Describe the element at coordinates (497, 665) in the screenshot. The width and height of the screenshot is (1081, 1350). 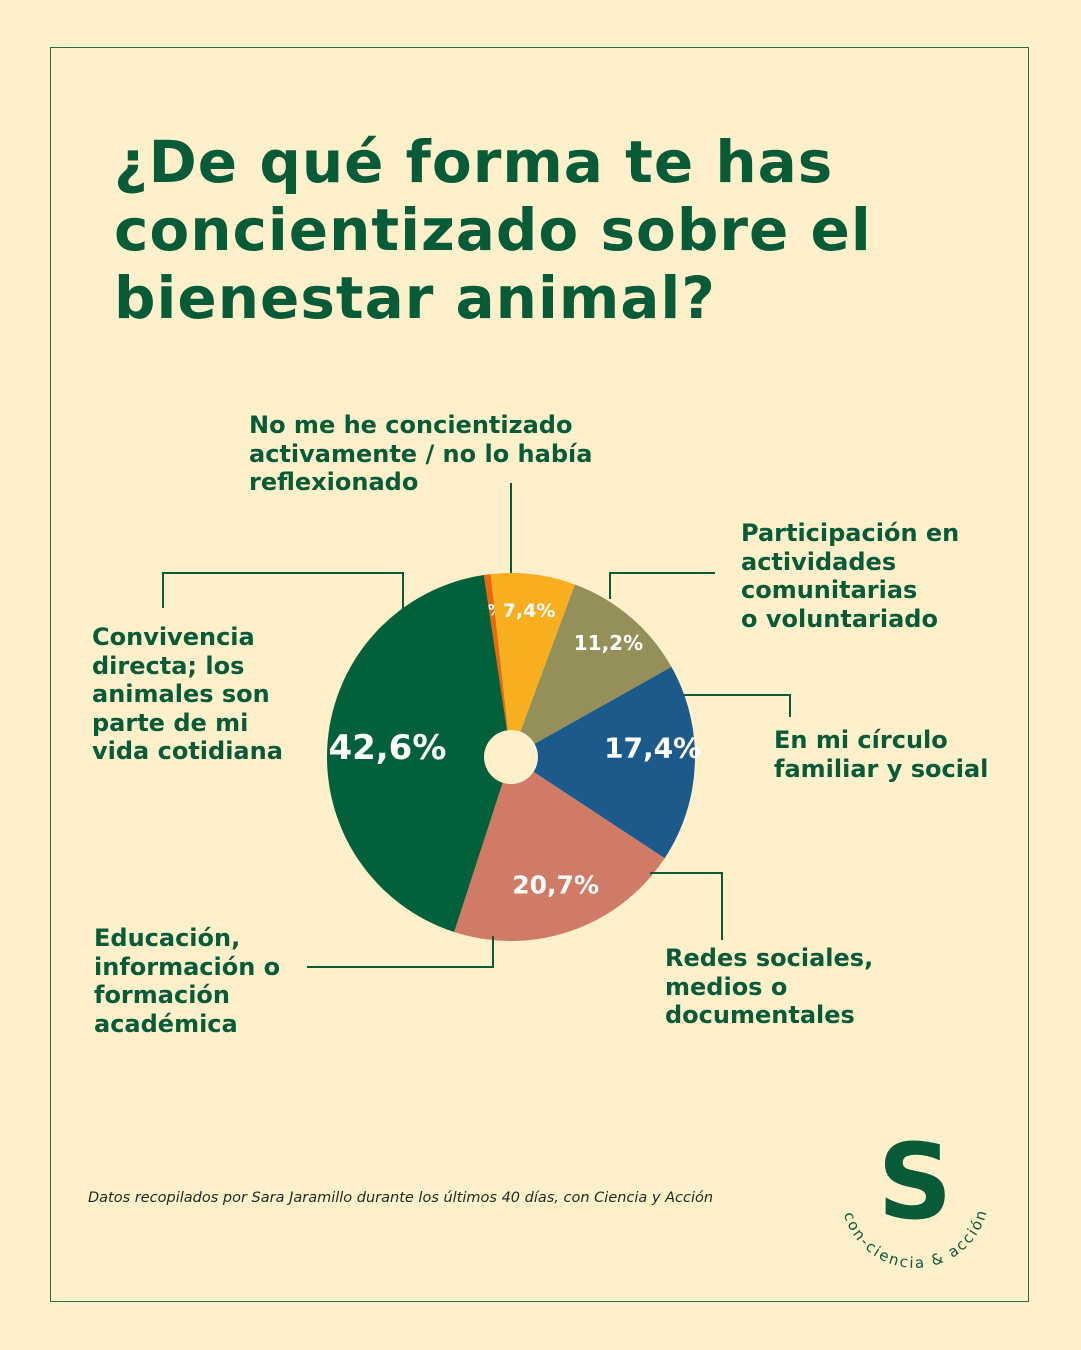
I see `pie-slice-no-me-he-concientizado-activamente-no-lo` at that location.